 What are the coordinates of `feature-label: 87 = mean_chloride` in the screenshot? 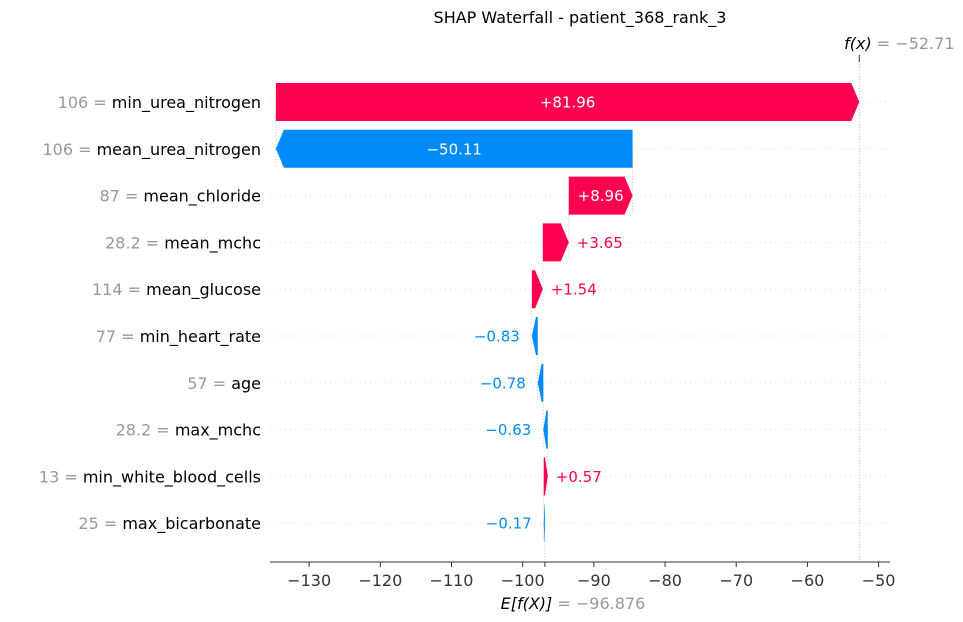 It's located at (180, 197).